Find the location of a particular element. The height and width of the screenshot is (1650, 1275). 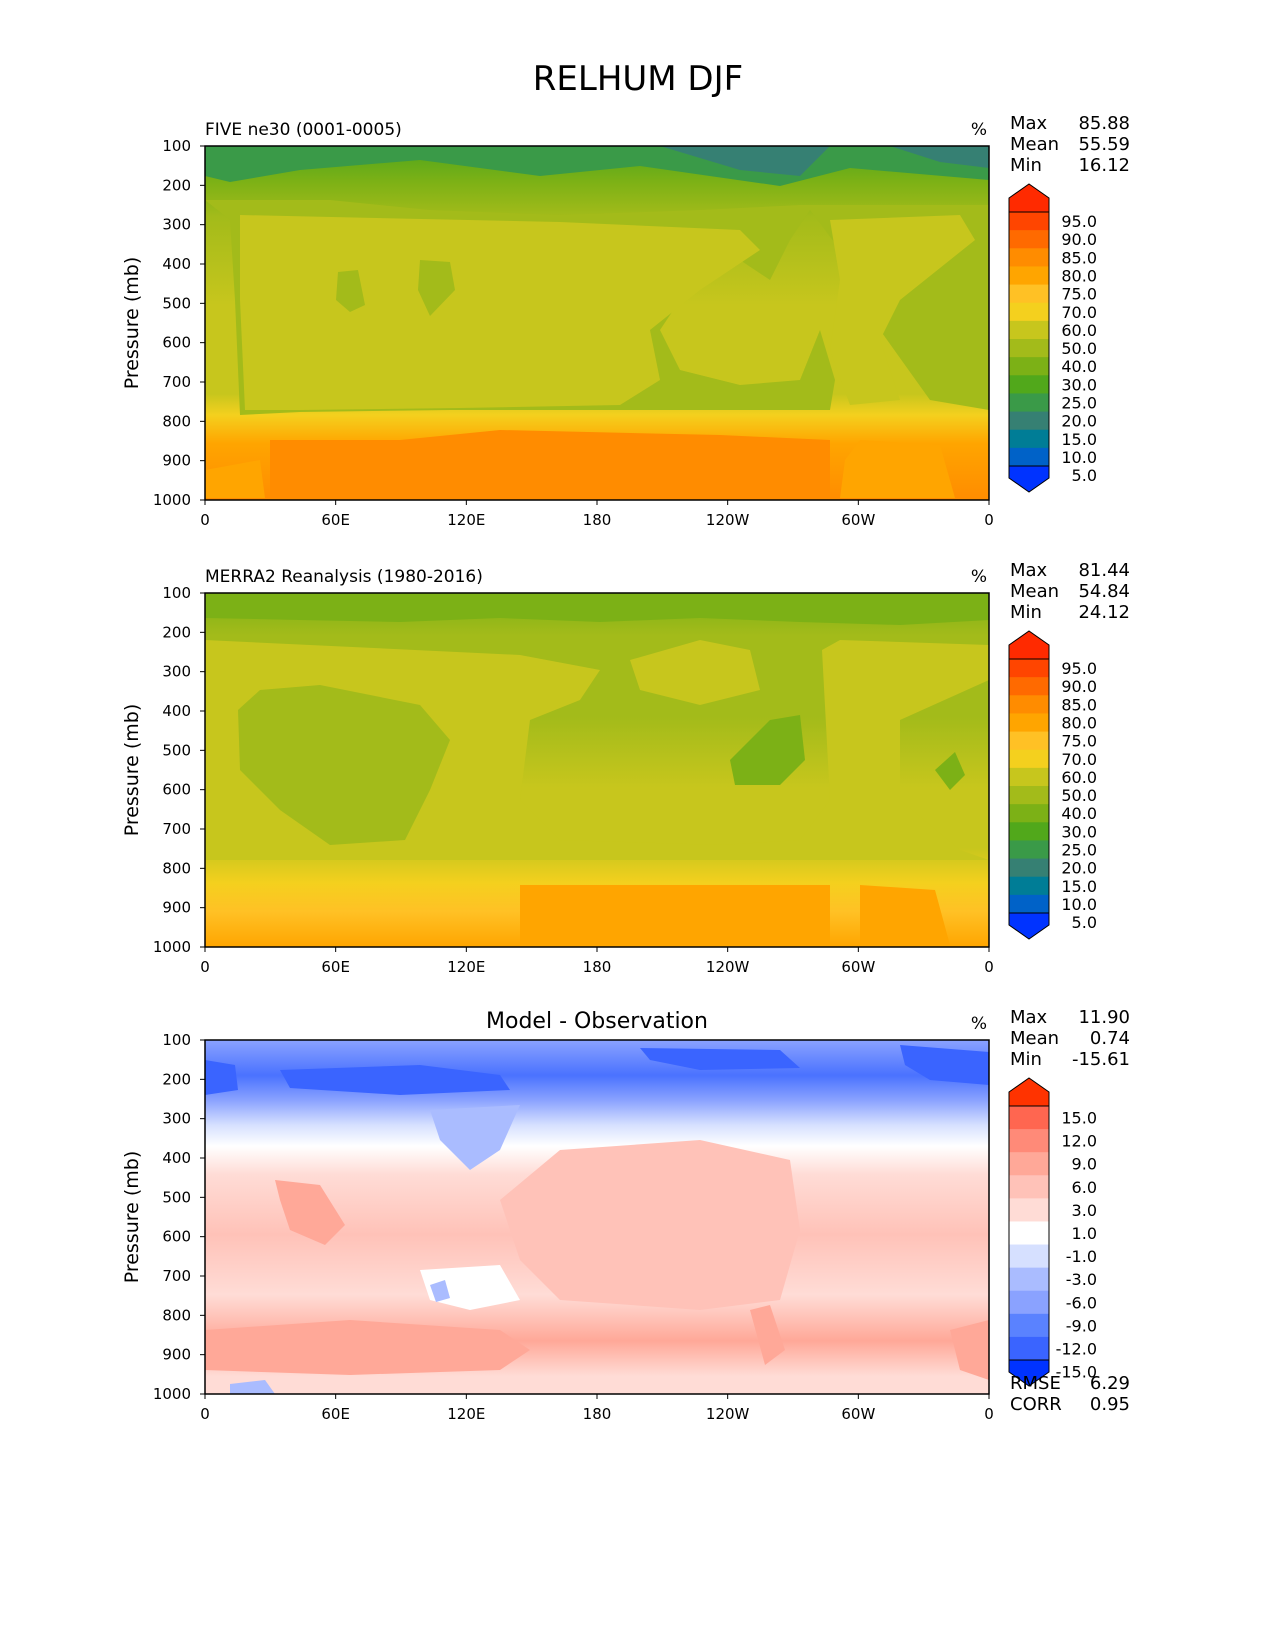

colorbar-level-label: 30.0 is located at coordinates (1079, 384).